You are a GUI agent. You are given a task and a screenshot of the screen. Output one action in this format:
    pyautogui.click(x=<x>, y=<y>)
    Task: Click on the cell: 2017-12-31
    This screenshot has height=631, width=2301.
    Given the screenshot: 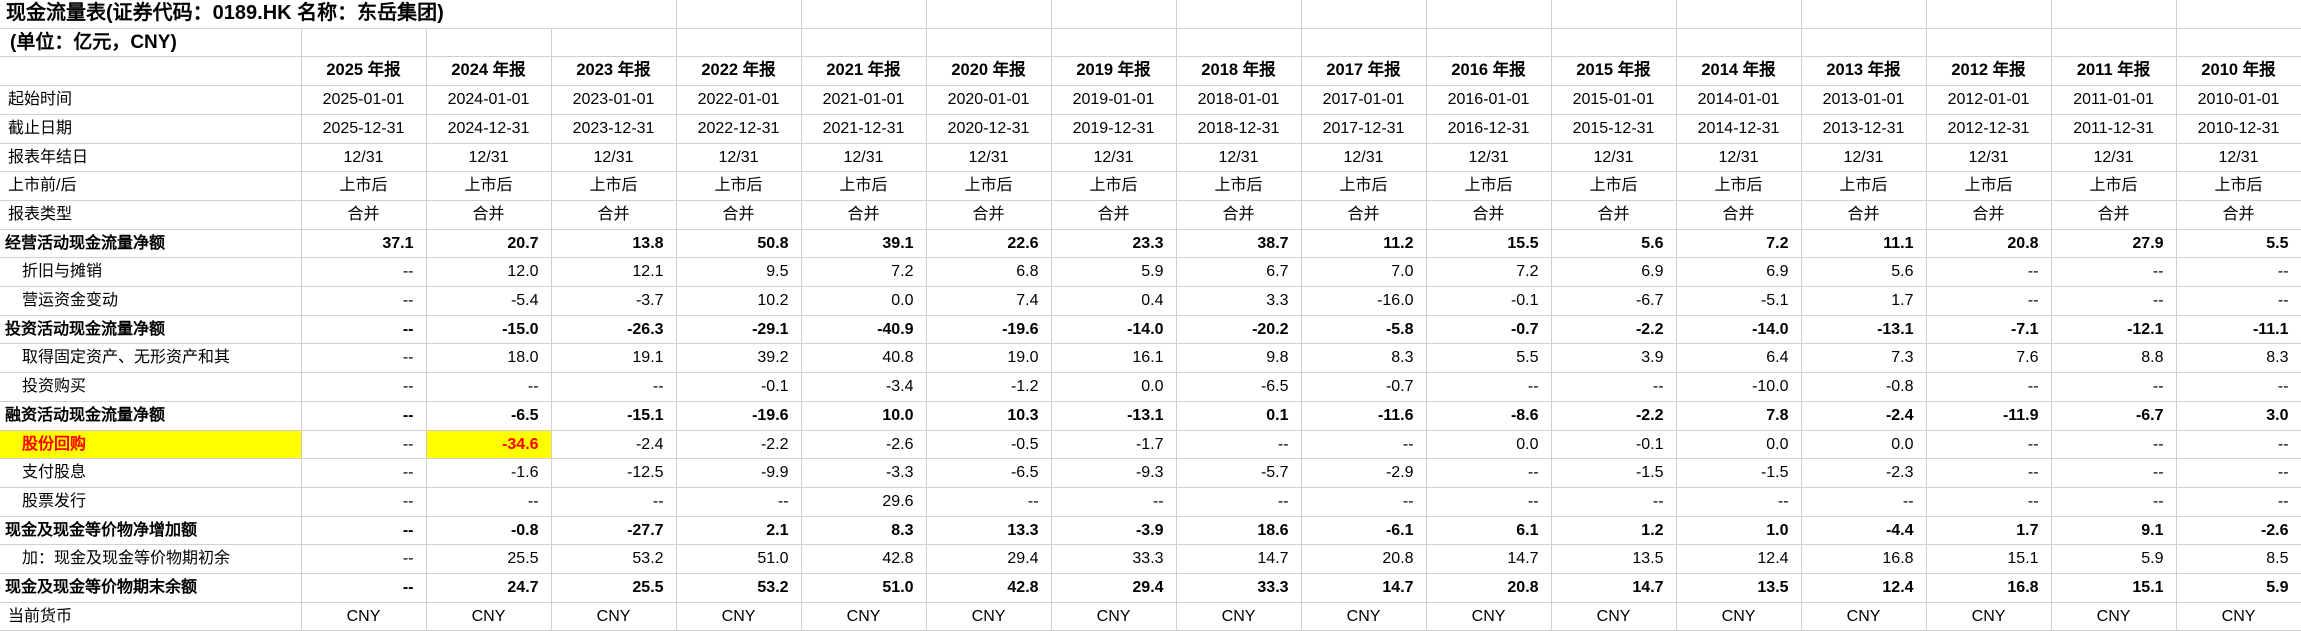 What is the action you would take?
    pyautogui.click(x=1364, y=129)
    